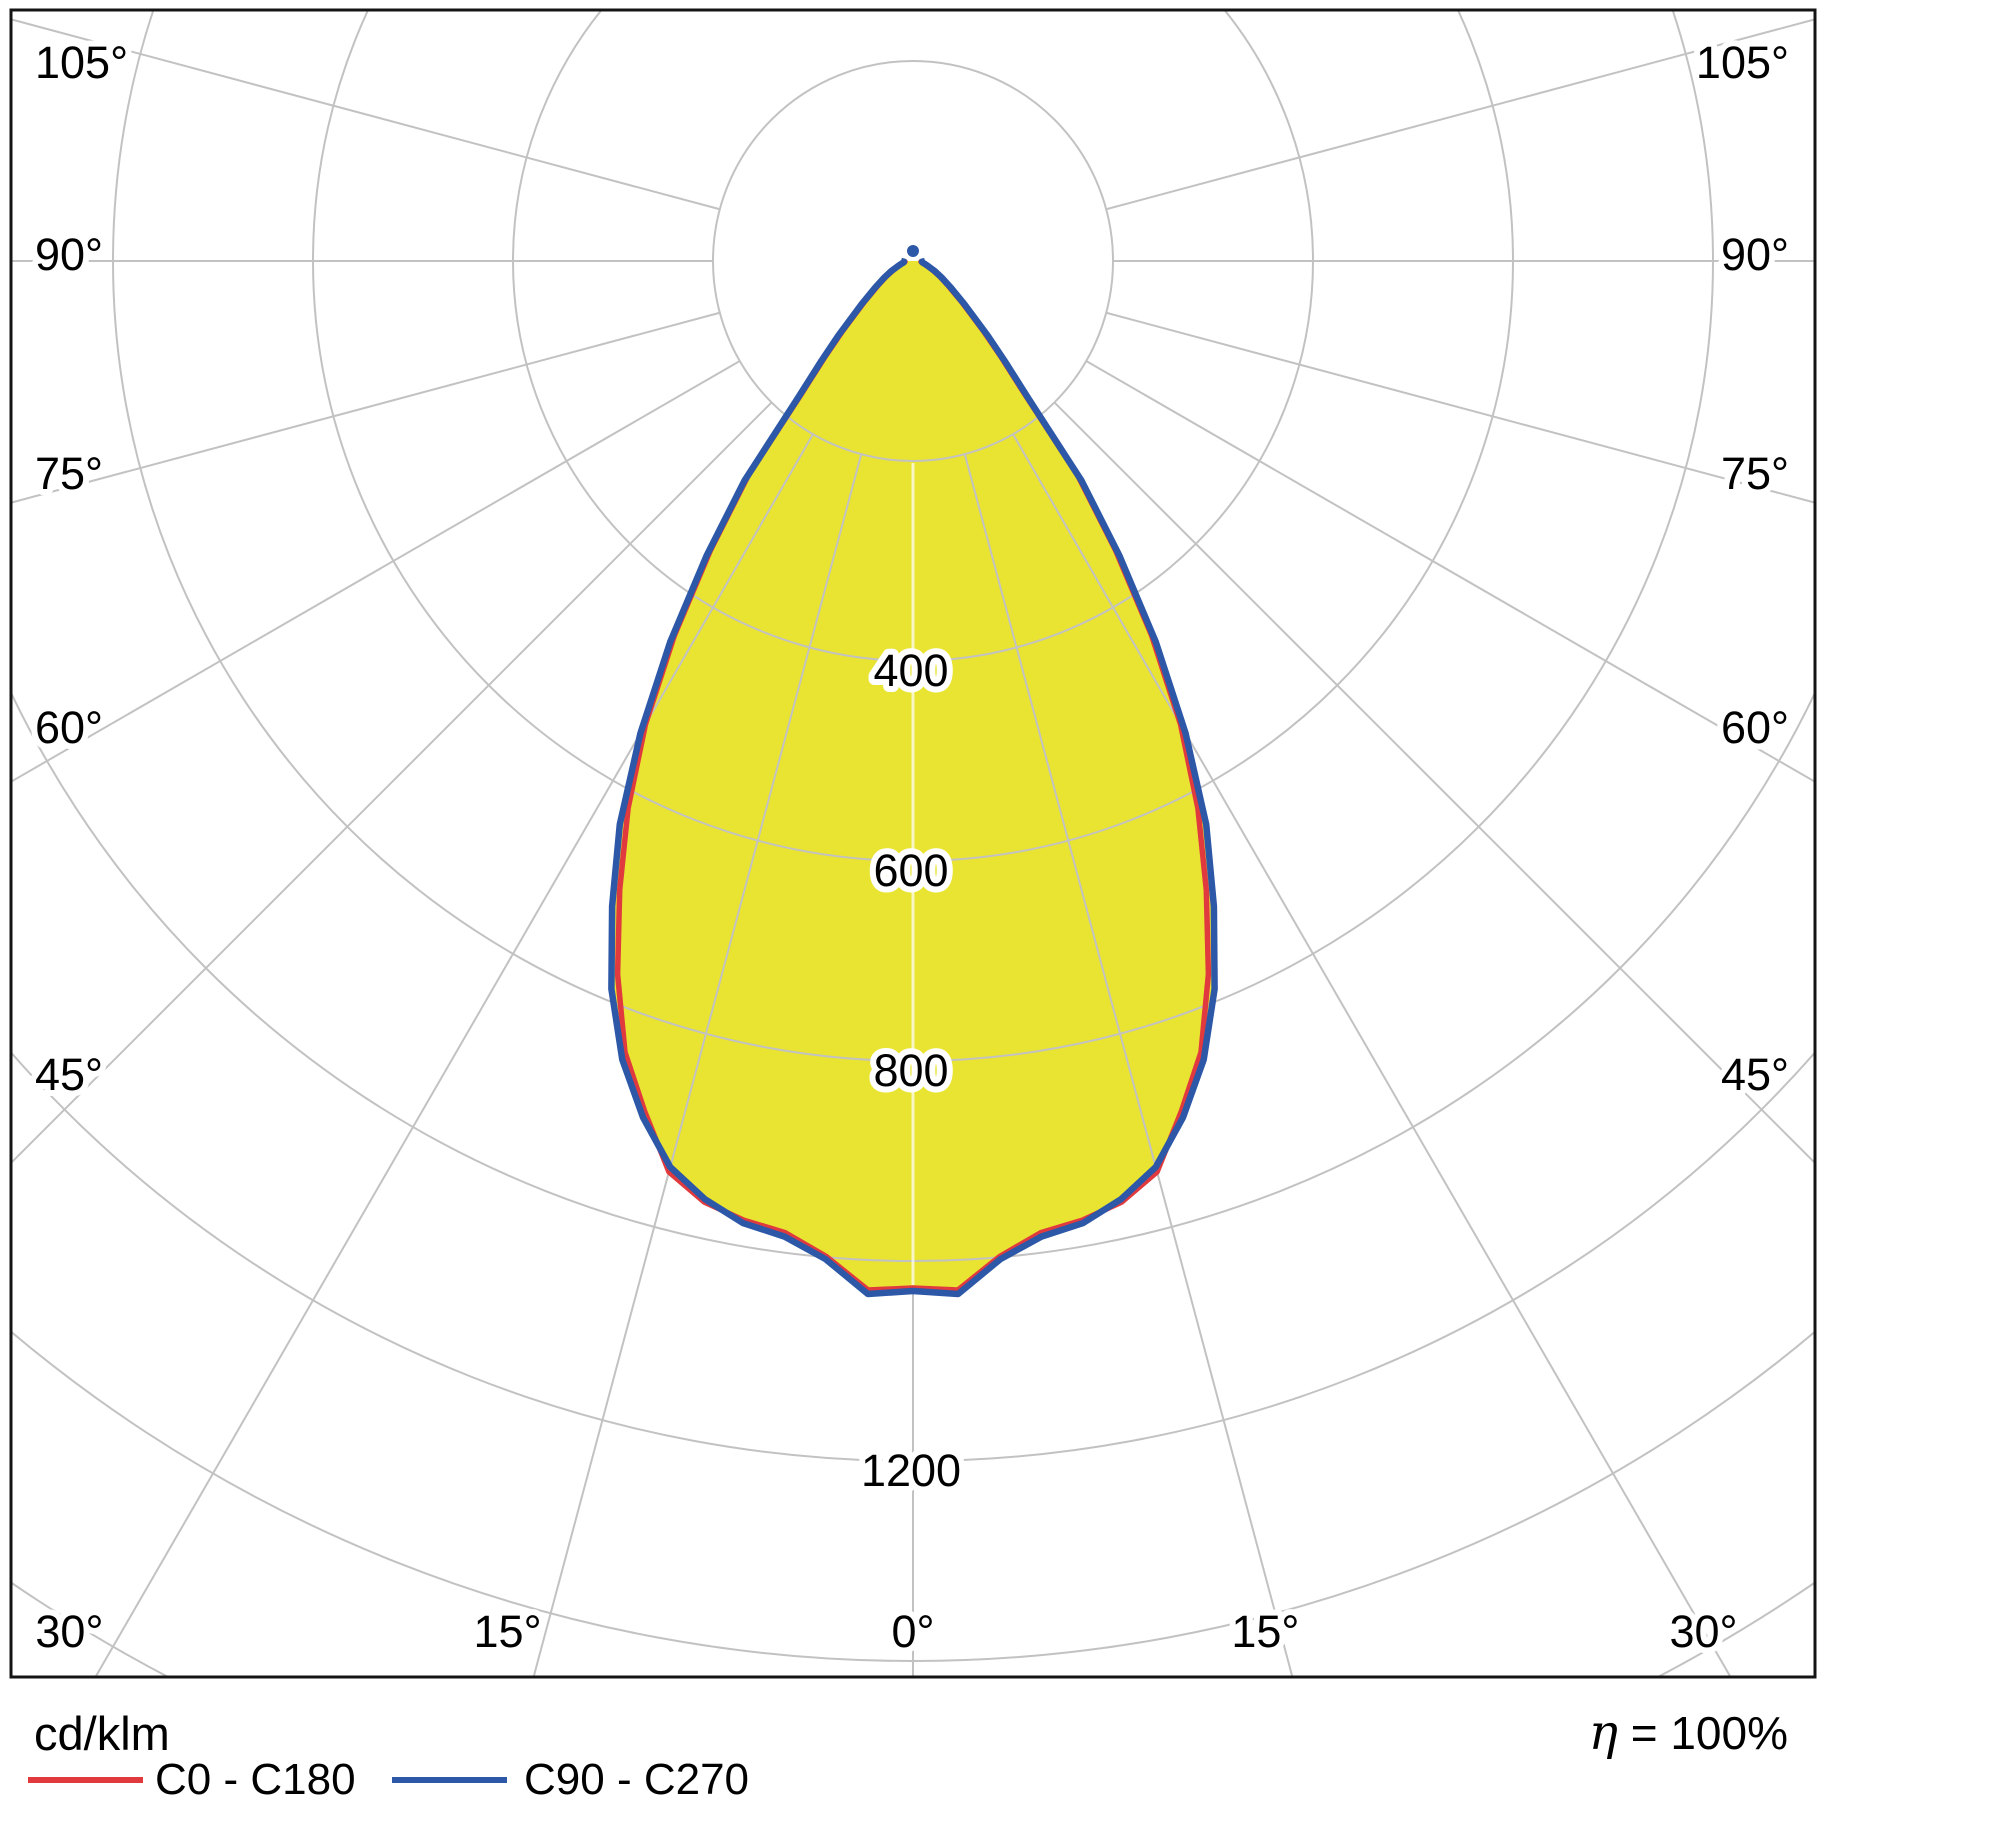  What do you see at coordinates (102, 1733) in the screenshot?
I see `units-label: cd/klm` at bounding box center [102, 1733].